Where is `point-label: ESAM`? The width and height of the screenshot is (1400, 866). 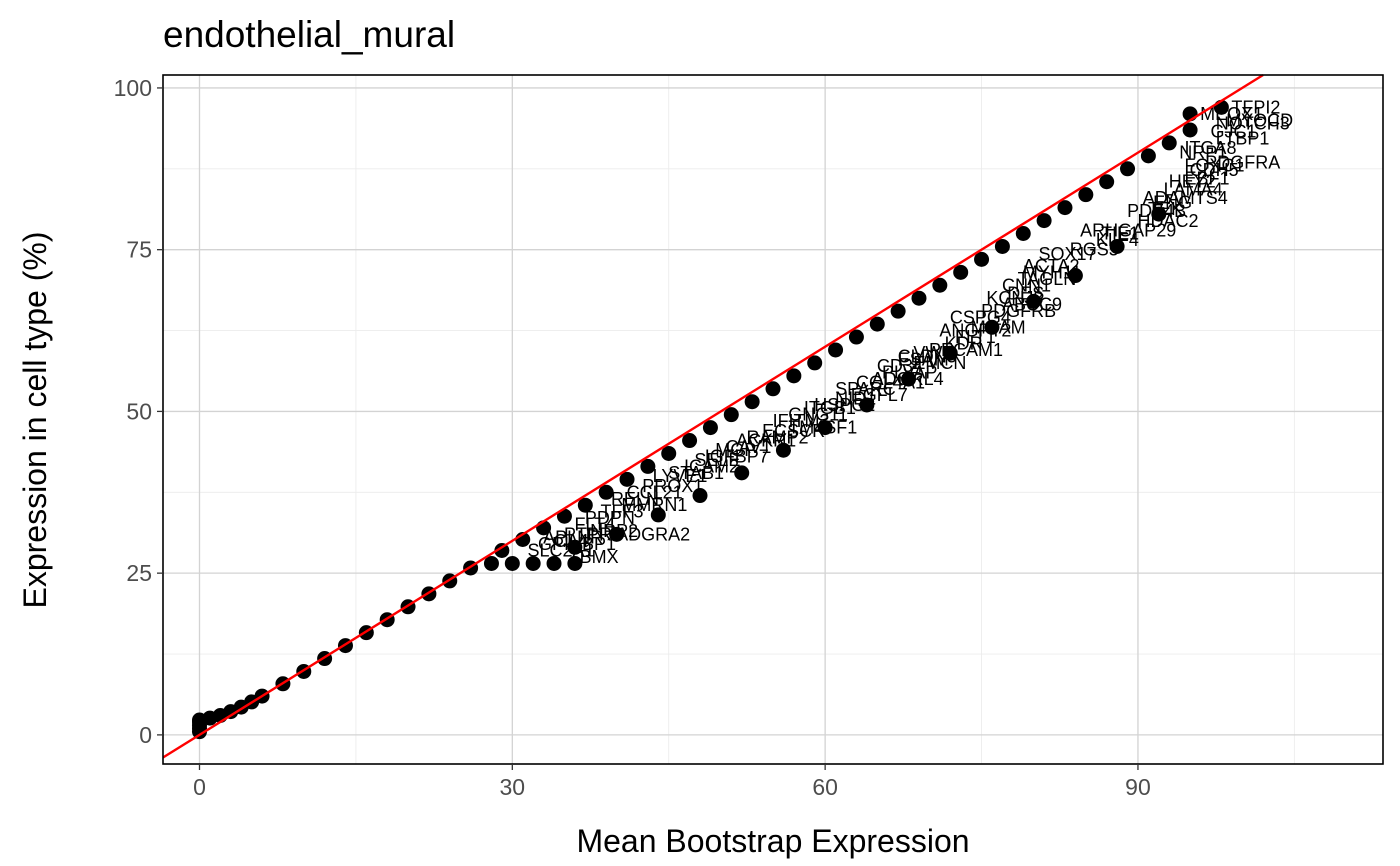 point-label: ESAM is located at coordinates (923, 360).